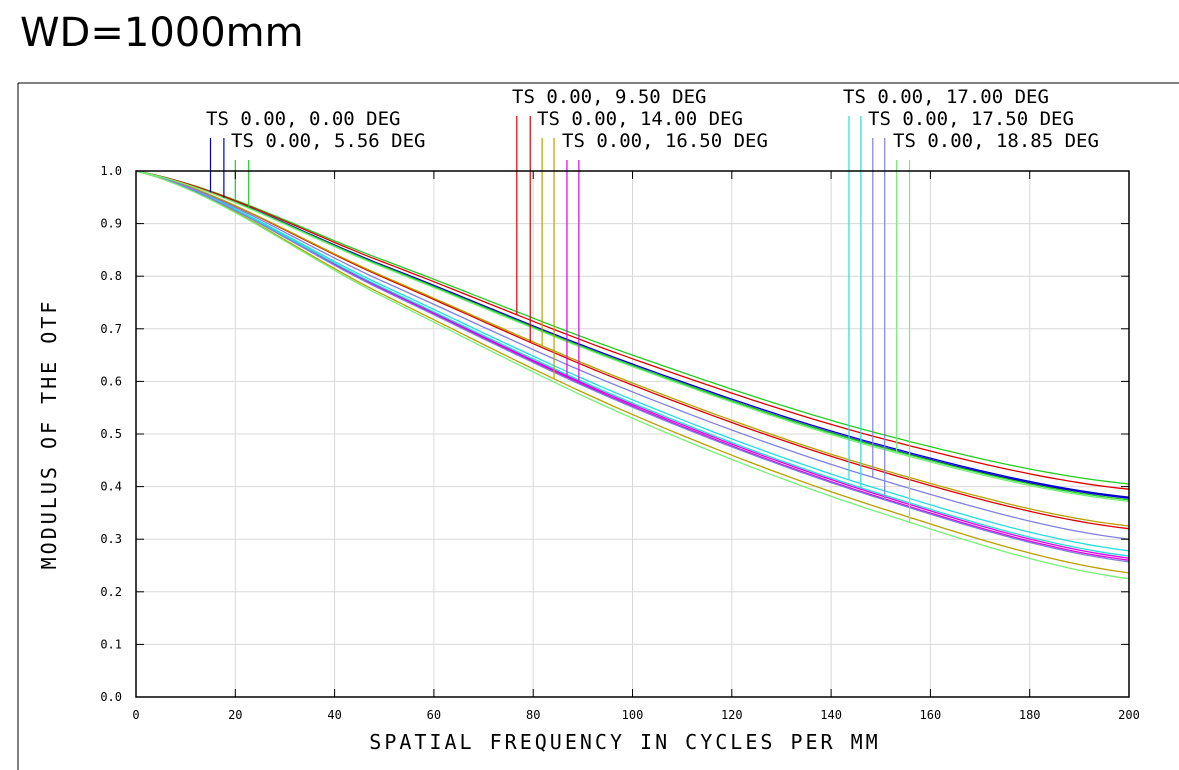 The height and width of the screenshot is (770, 1179). I want to click on page-title: WD=1000mm, so click(162, 33).